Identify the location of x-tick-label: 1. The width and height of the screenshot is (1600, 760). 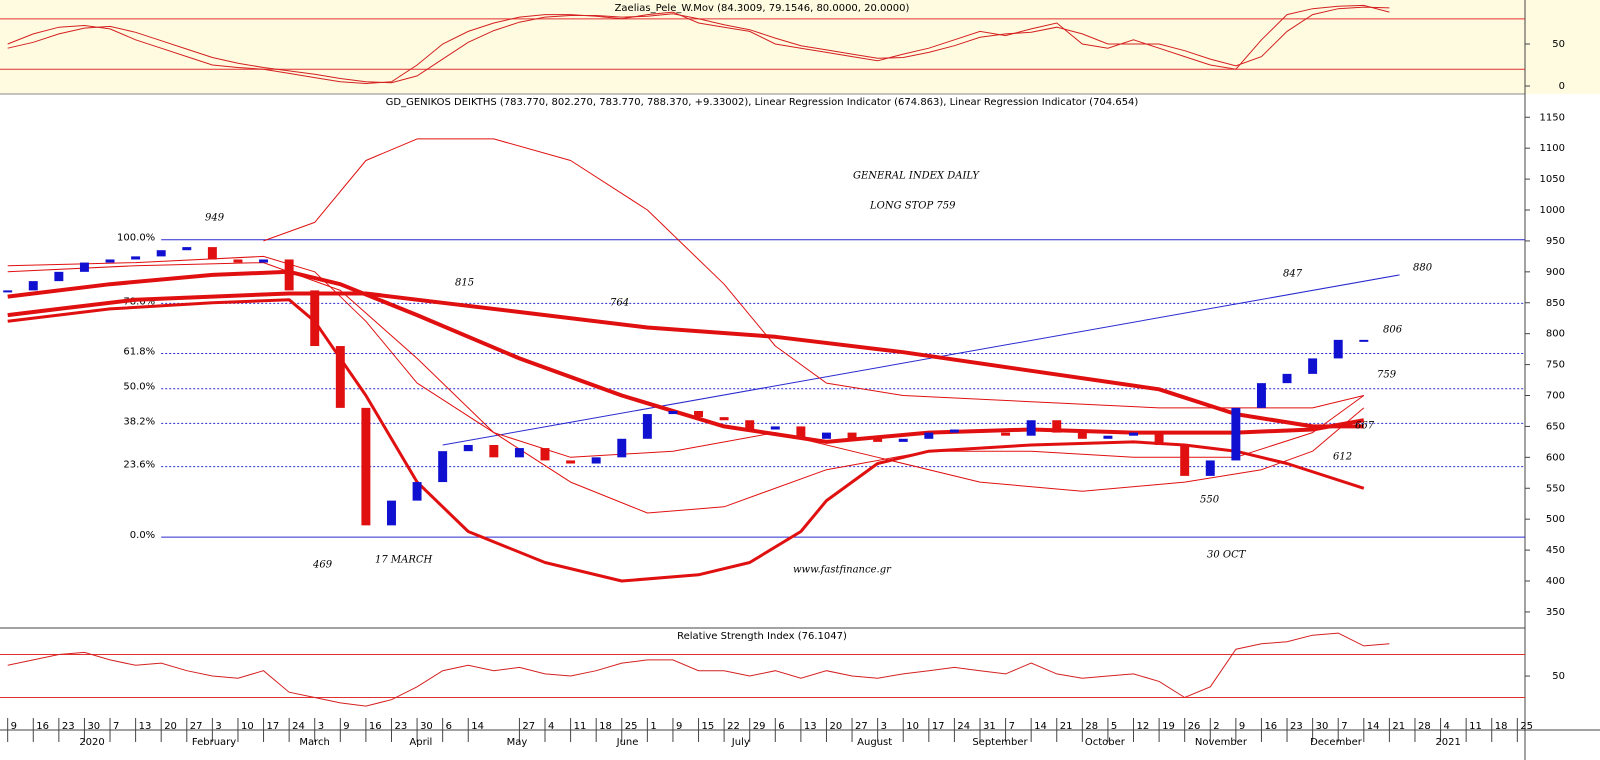
(653, 726).